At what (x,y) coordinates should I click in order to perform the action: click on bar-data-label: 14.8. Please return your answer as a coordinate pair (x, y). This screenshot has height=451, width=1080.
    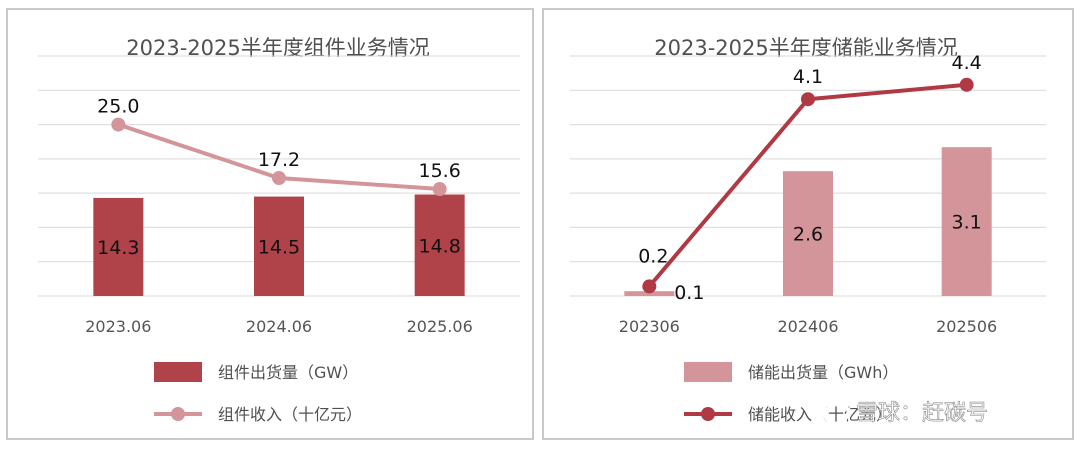
    Looking at the image, I should click on (440, 246).